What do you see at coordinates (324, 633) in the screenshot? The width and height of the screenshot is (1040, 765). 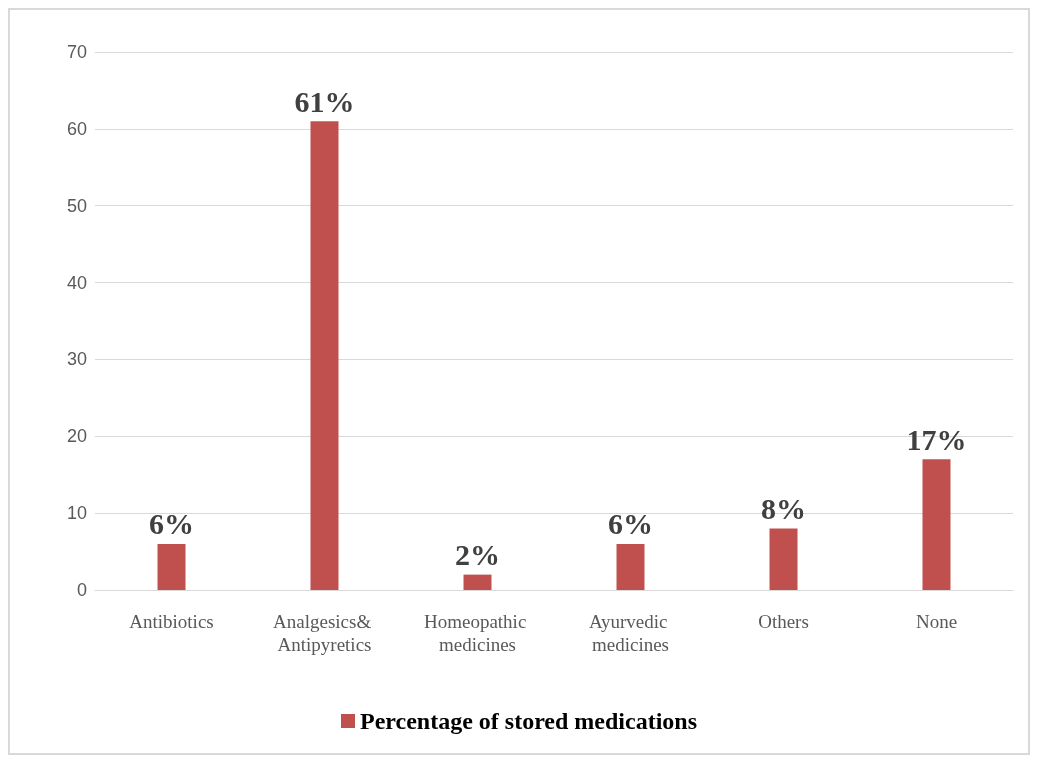 I see `x-tick-label: Analgesics& Antipyretics` at bounding box center [324, 633].